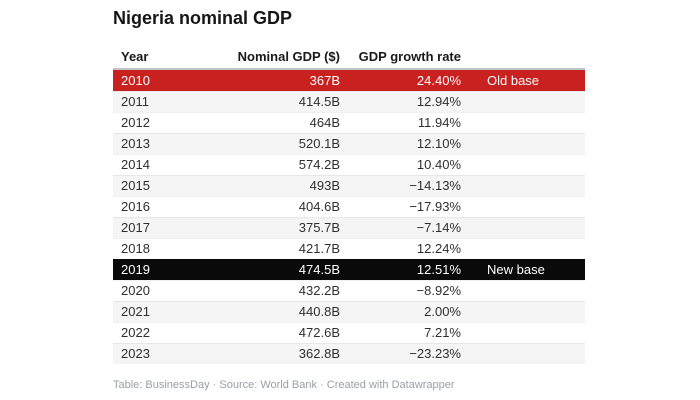  Describe the element at coordinates (288, 56) in the screenshot. I see `column-header-nominal-gdp: Nominal GDP ($)` at that location.